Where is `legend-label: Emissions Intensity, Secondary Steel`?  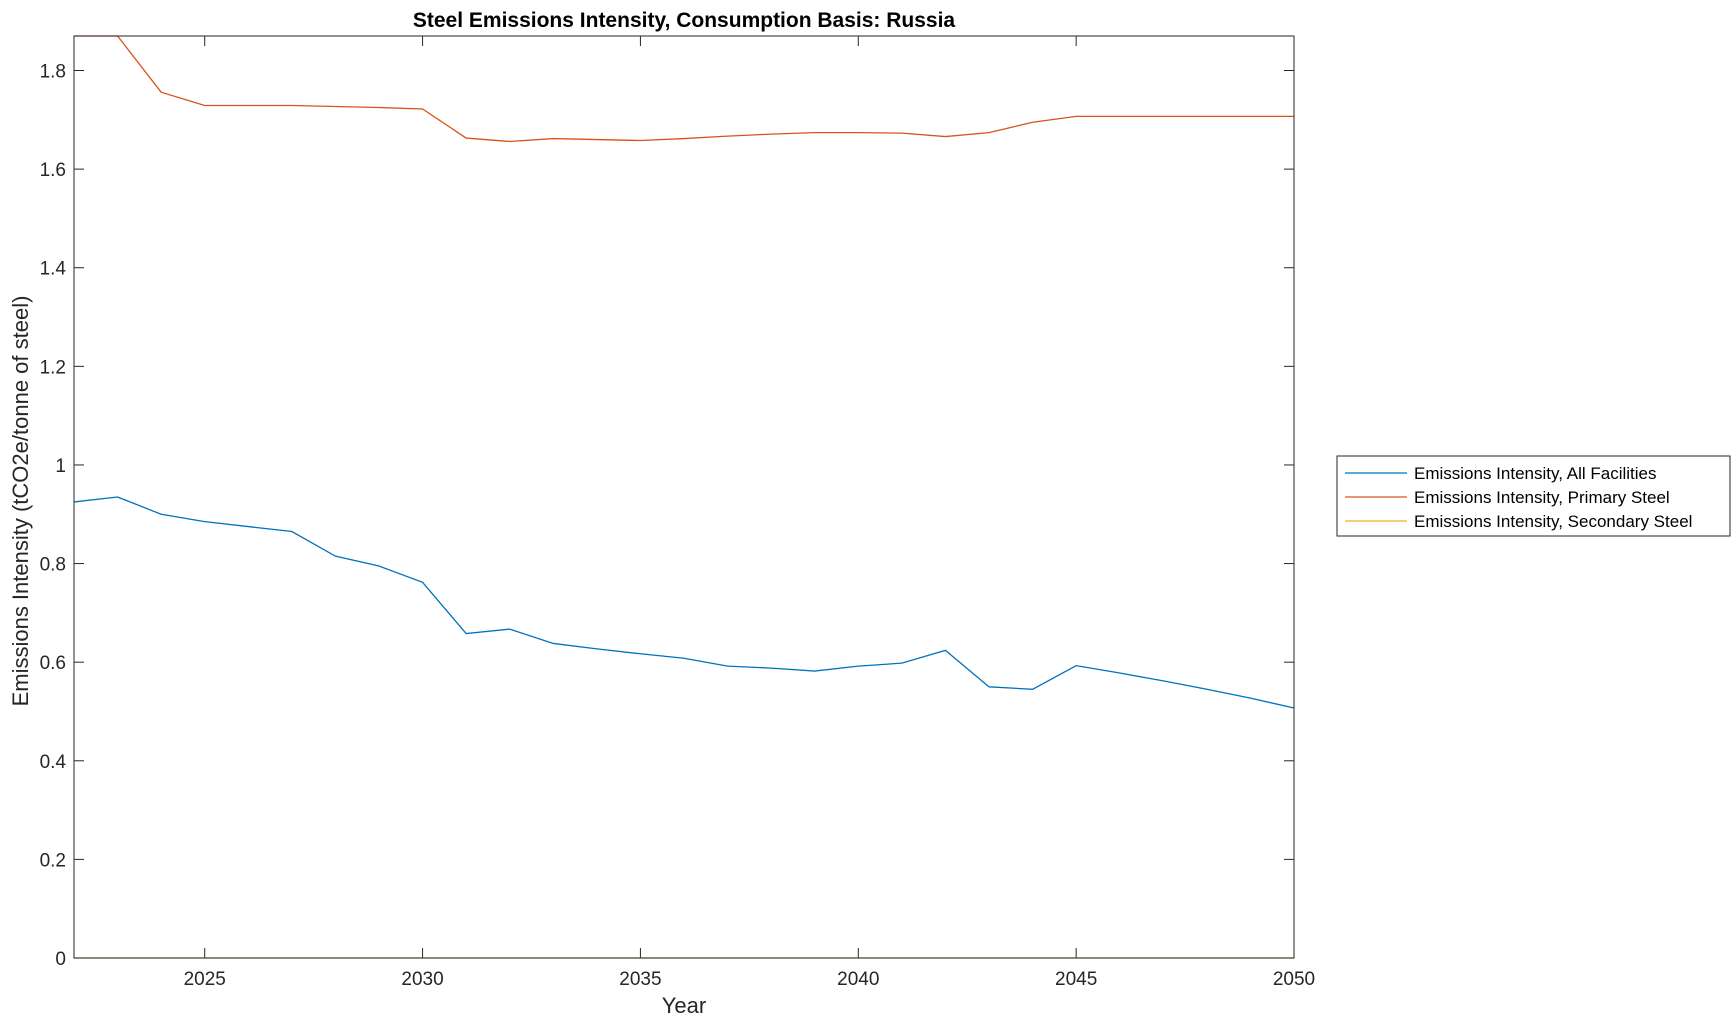
legend-label: Emissions Intensity, Secondary Steel is located at coordinates (1553, 521).